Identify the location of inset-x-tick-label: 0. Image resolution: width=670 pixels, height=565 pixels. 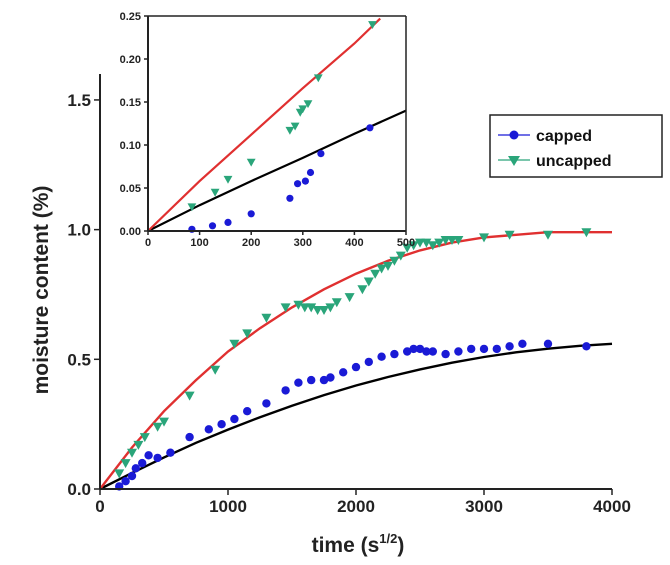
(148, 243).